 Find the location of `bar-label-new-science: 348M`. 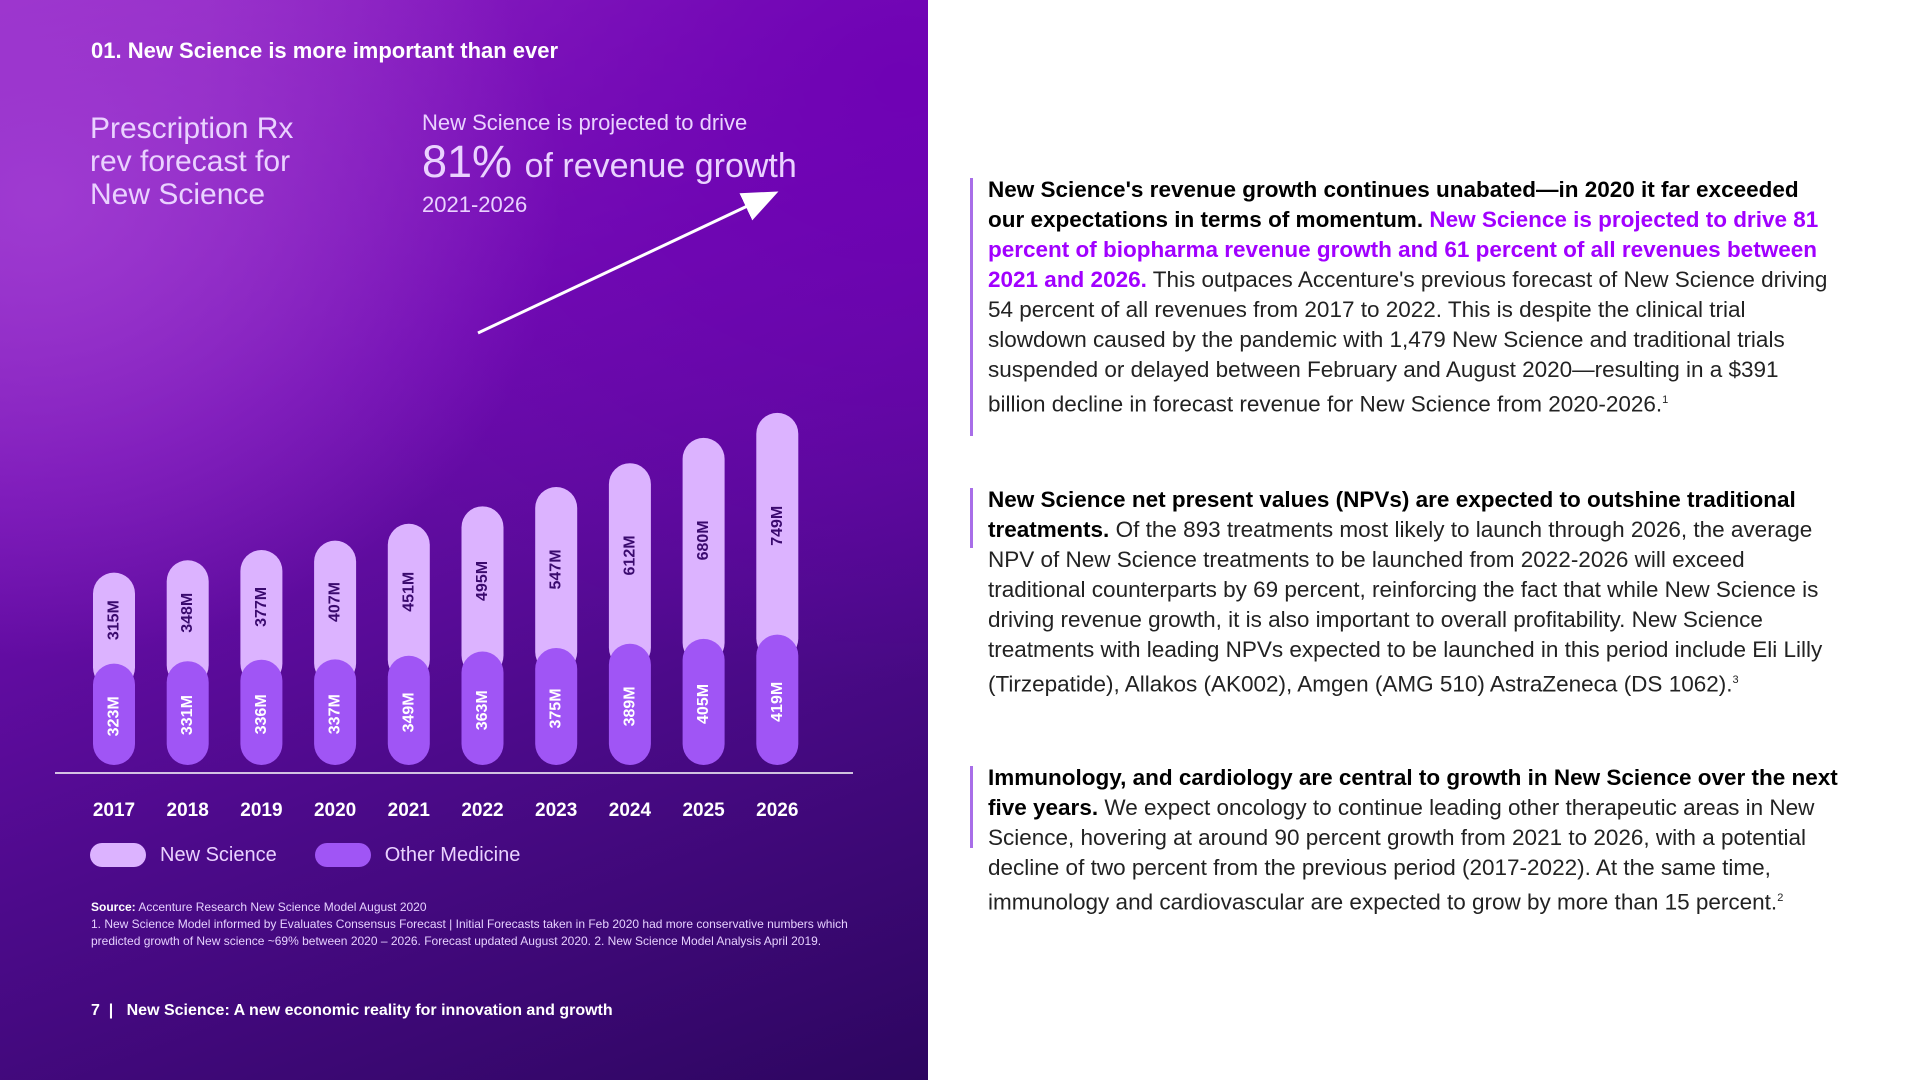

bar-label-new-science: 348M is located at coordinates (187, 613).